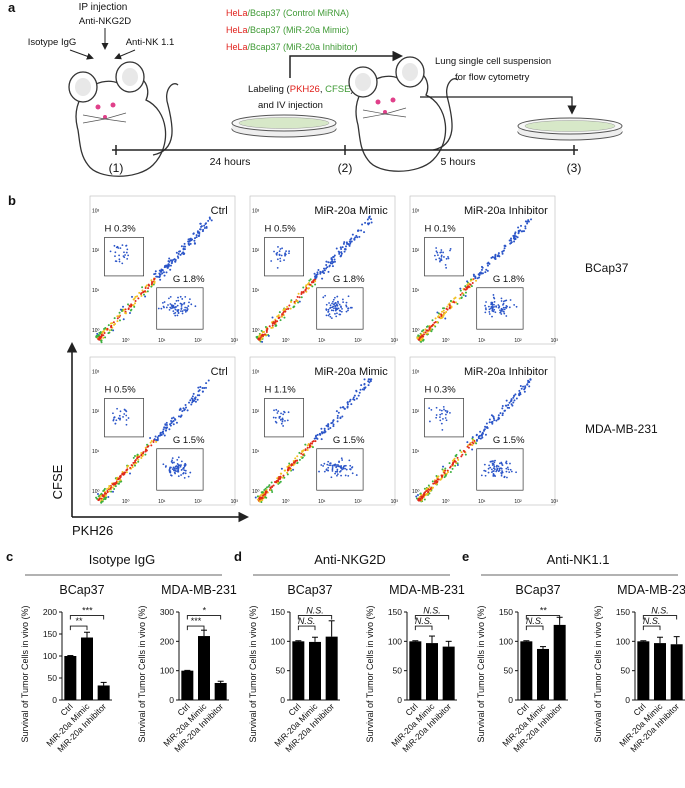  I want to click on gate-label: H 0.5%, so click(121, 390).